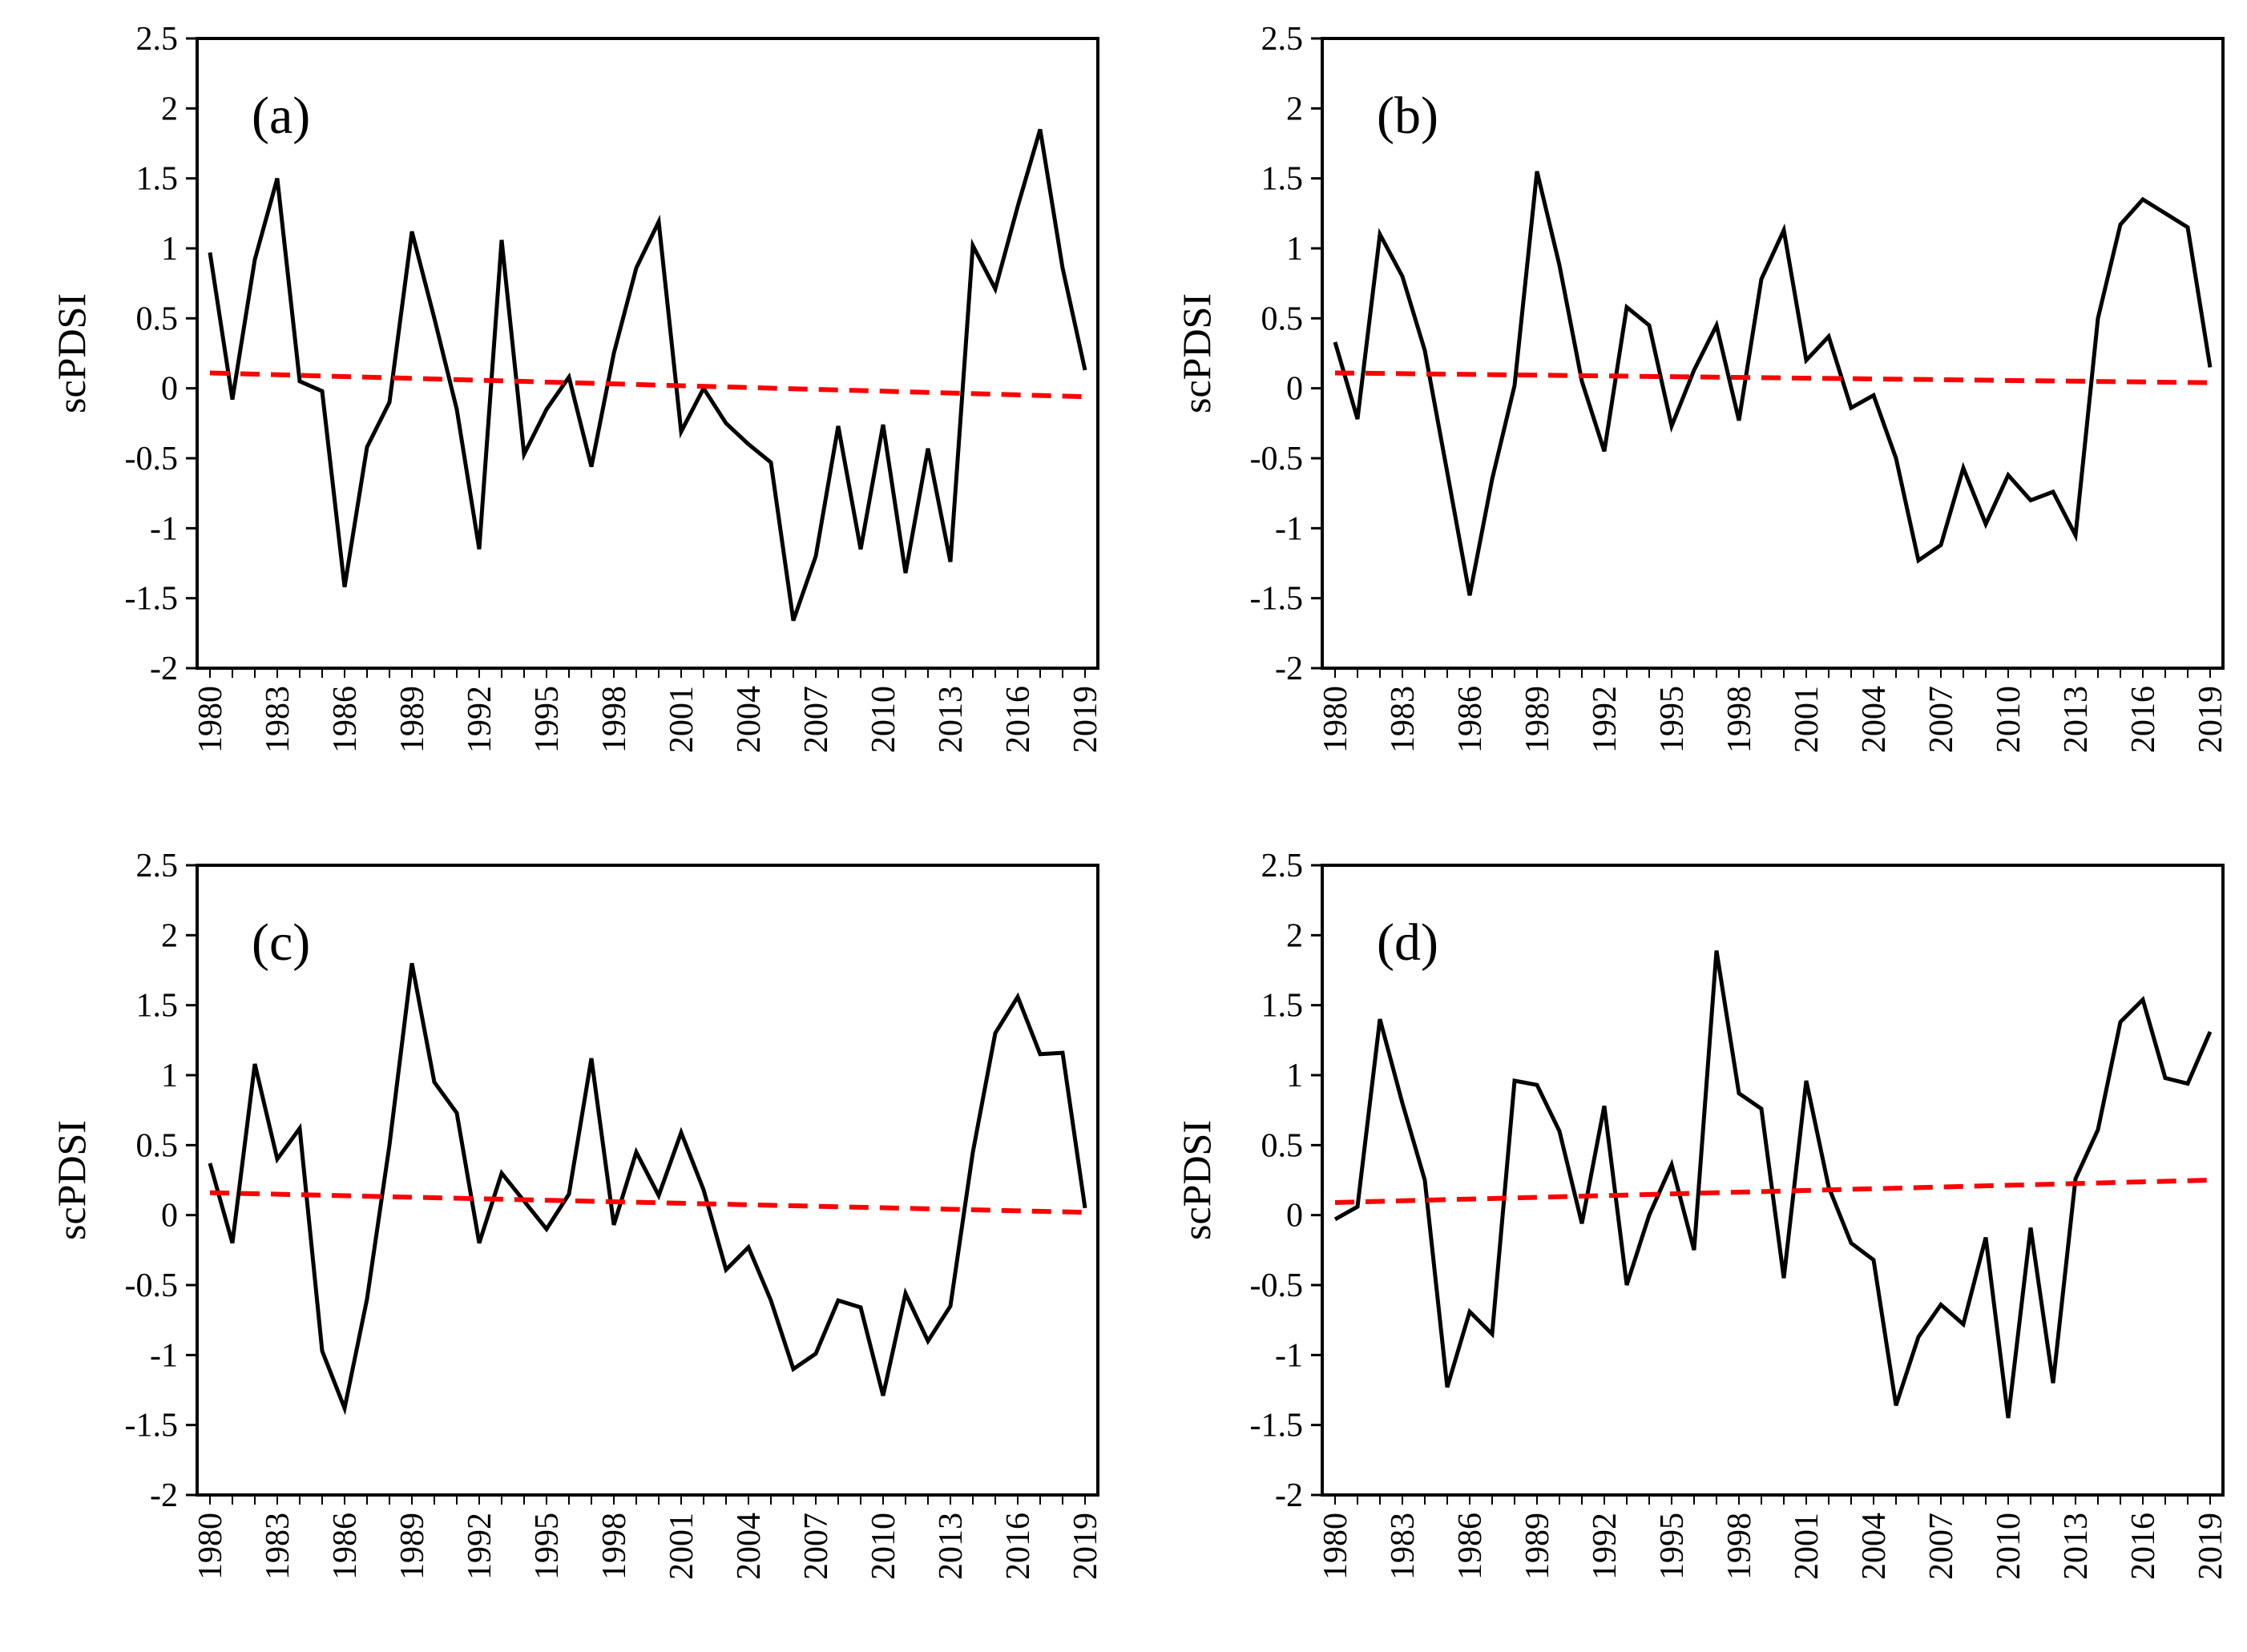 The height and width of the screenshot is (1652, 2247). Describe the element at coordinates (281, 116) in the screenshot. I see `panel-label: (a)` at that location.